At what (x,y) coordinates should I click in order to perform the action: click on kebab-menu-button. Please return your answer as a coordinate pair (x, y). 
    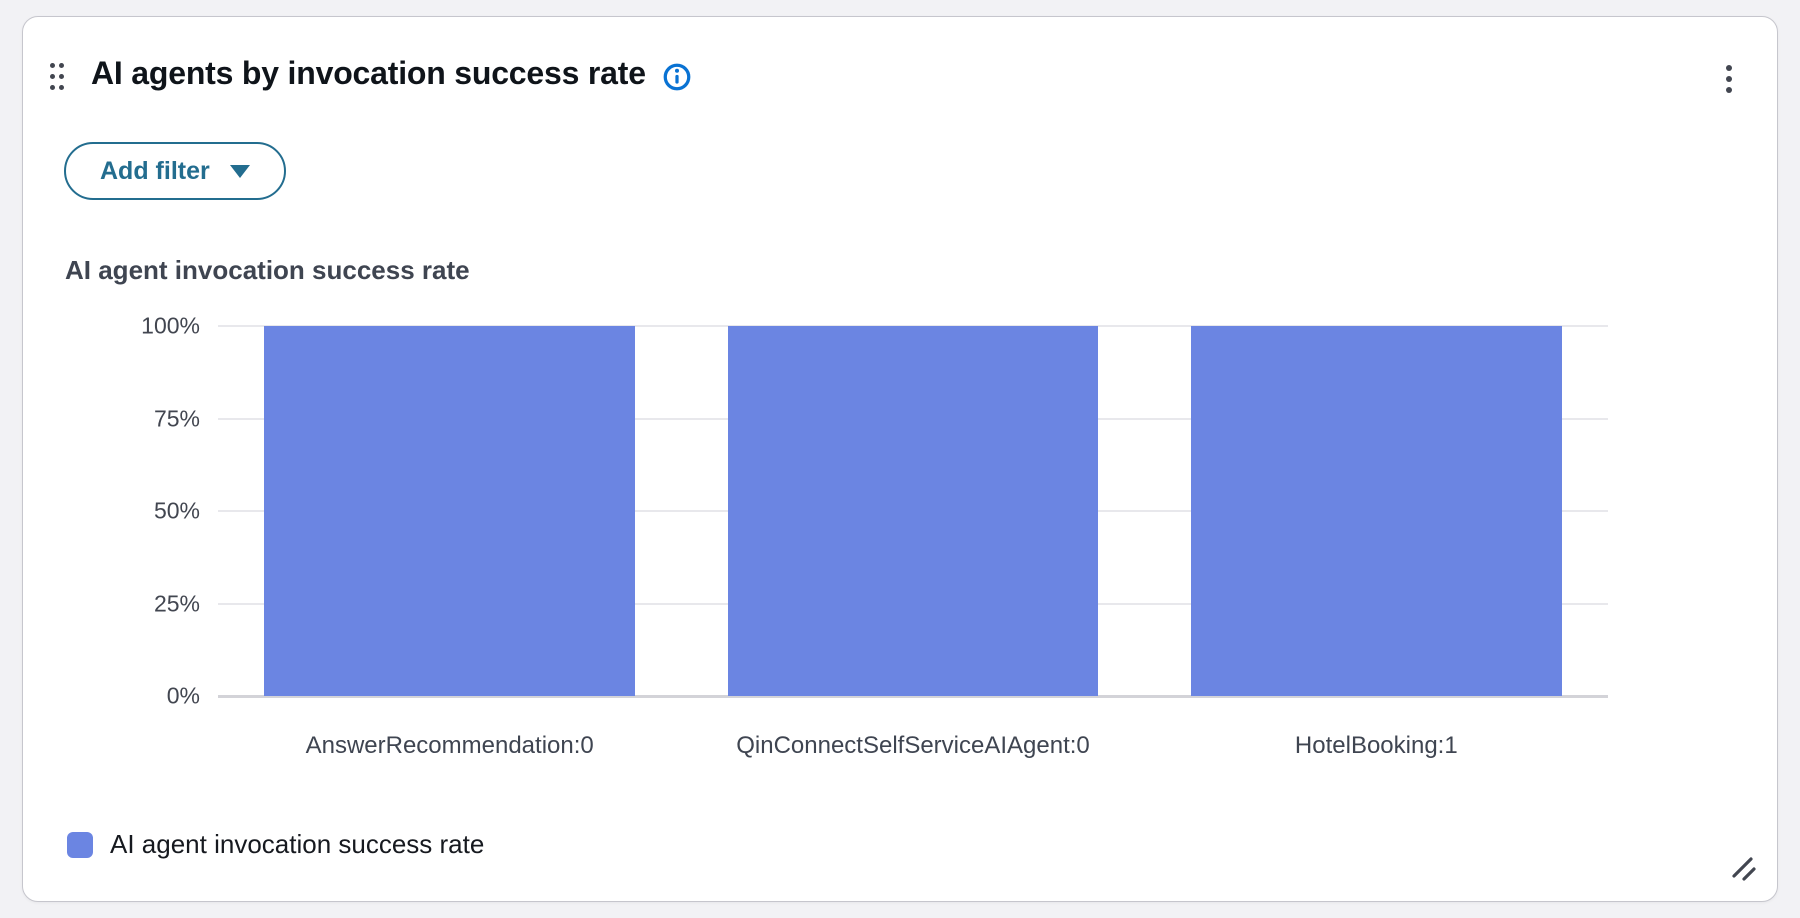
    Looking at the image, I should click on (1729, 79).